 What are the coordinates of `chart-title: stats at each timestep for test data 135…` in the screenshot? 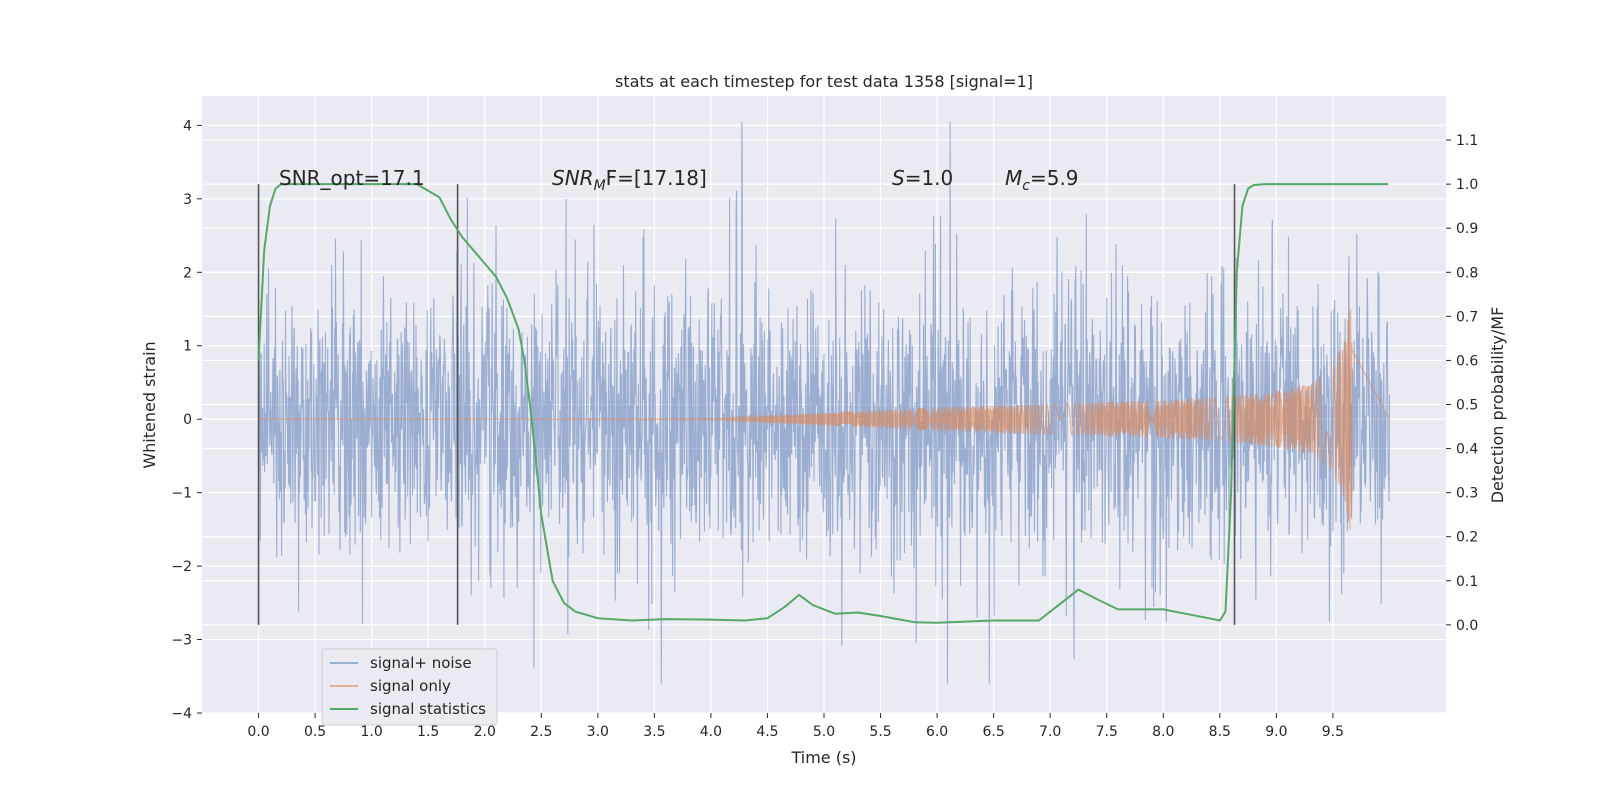 It's located at (824, 81).